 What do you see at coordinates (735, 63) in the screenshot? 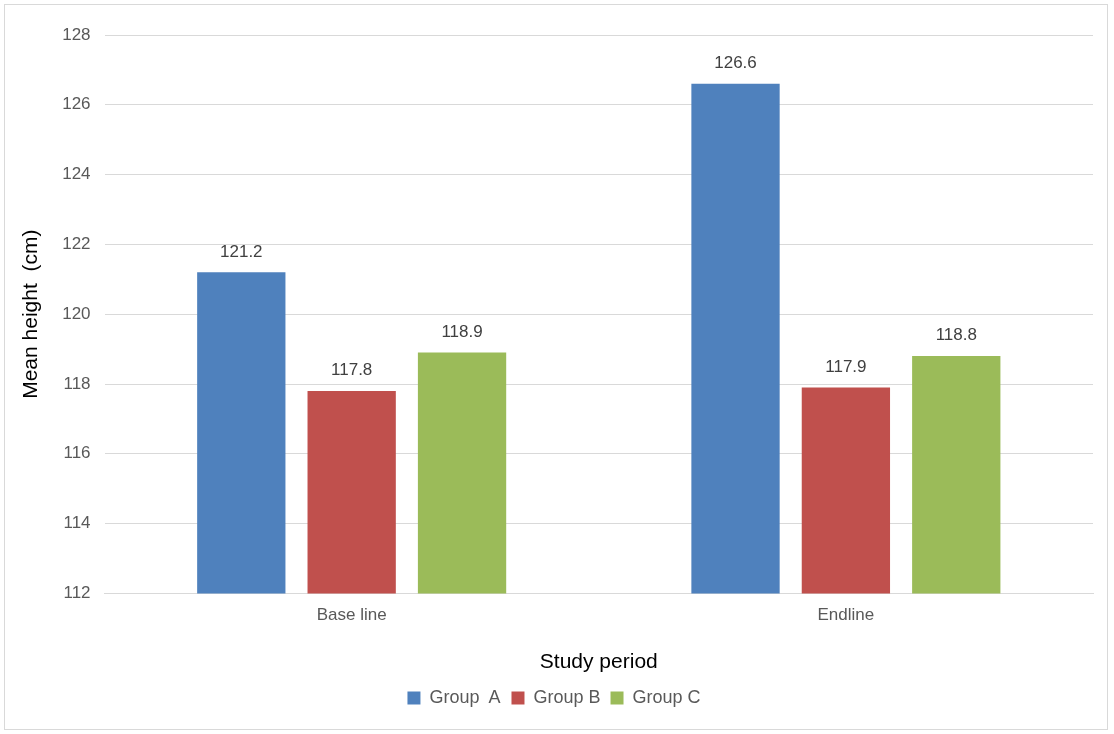
I see `data-label: 126.6` at bounding box center [735, 63].